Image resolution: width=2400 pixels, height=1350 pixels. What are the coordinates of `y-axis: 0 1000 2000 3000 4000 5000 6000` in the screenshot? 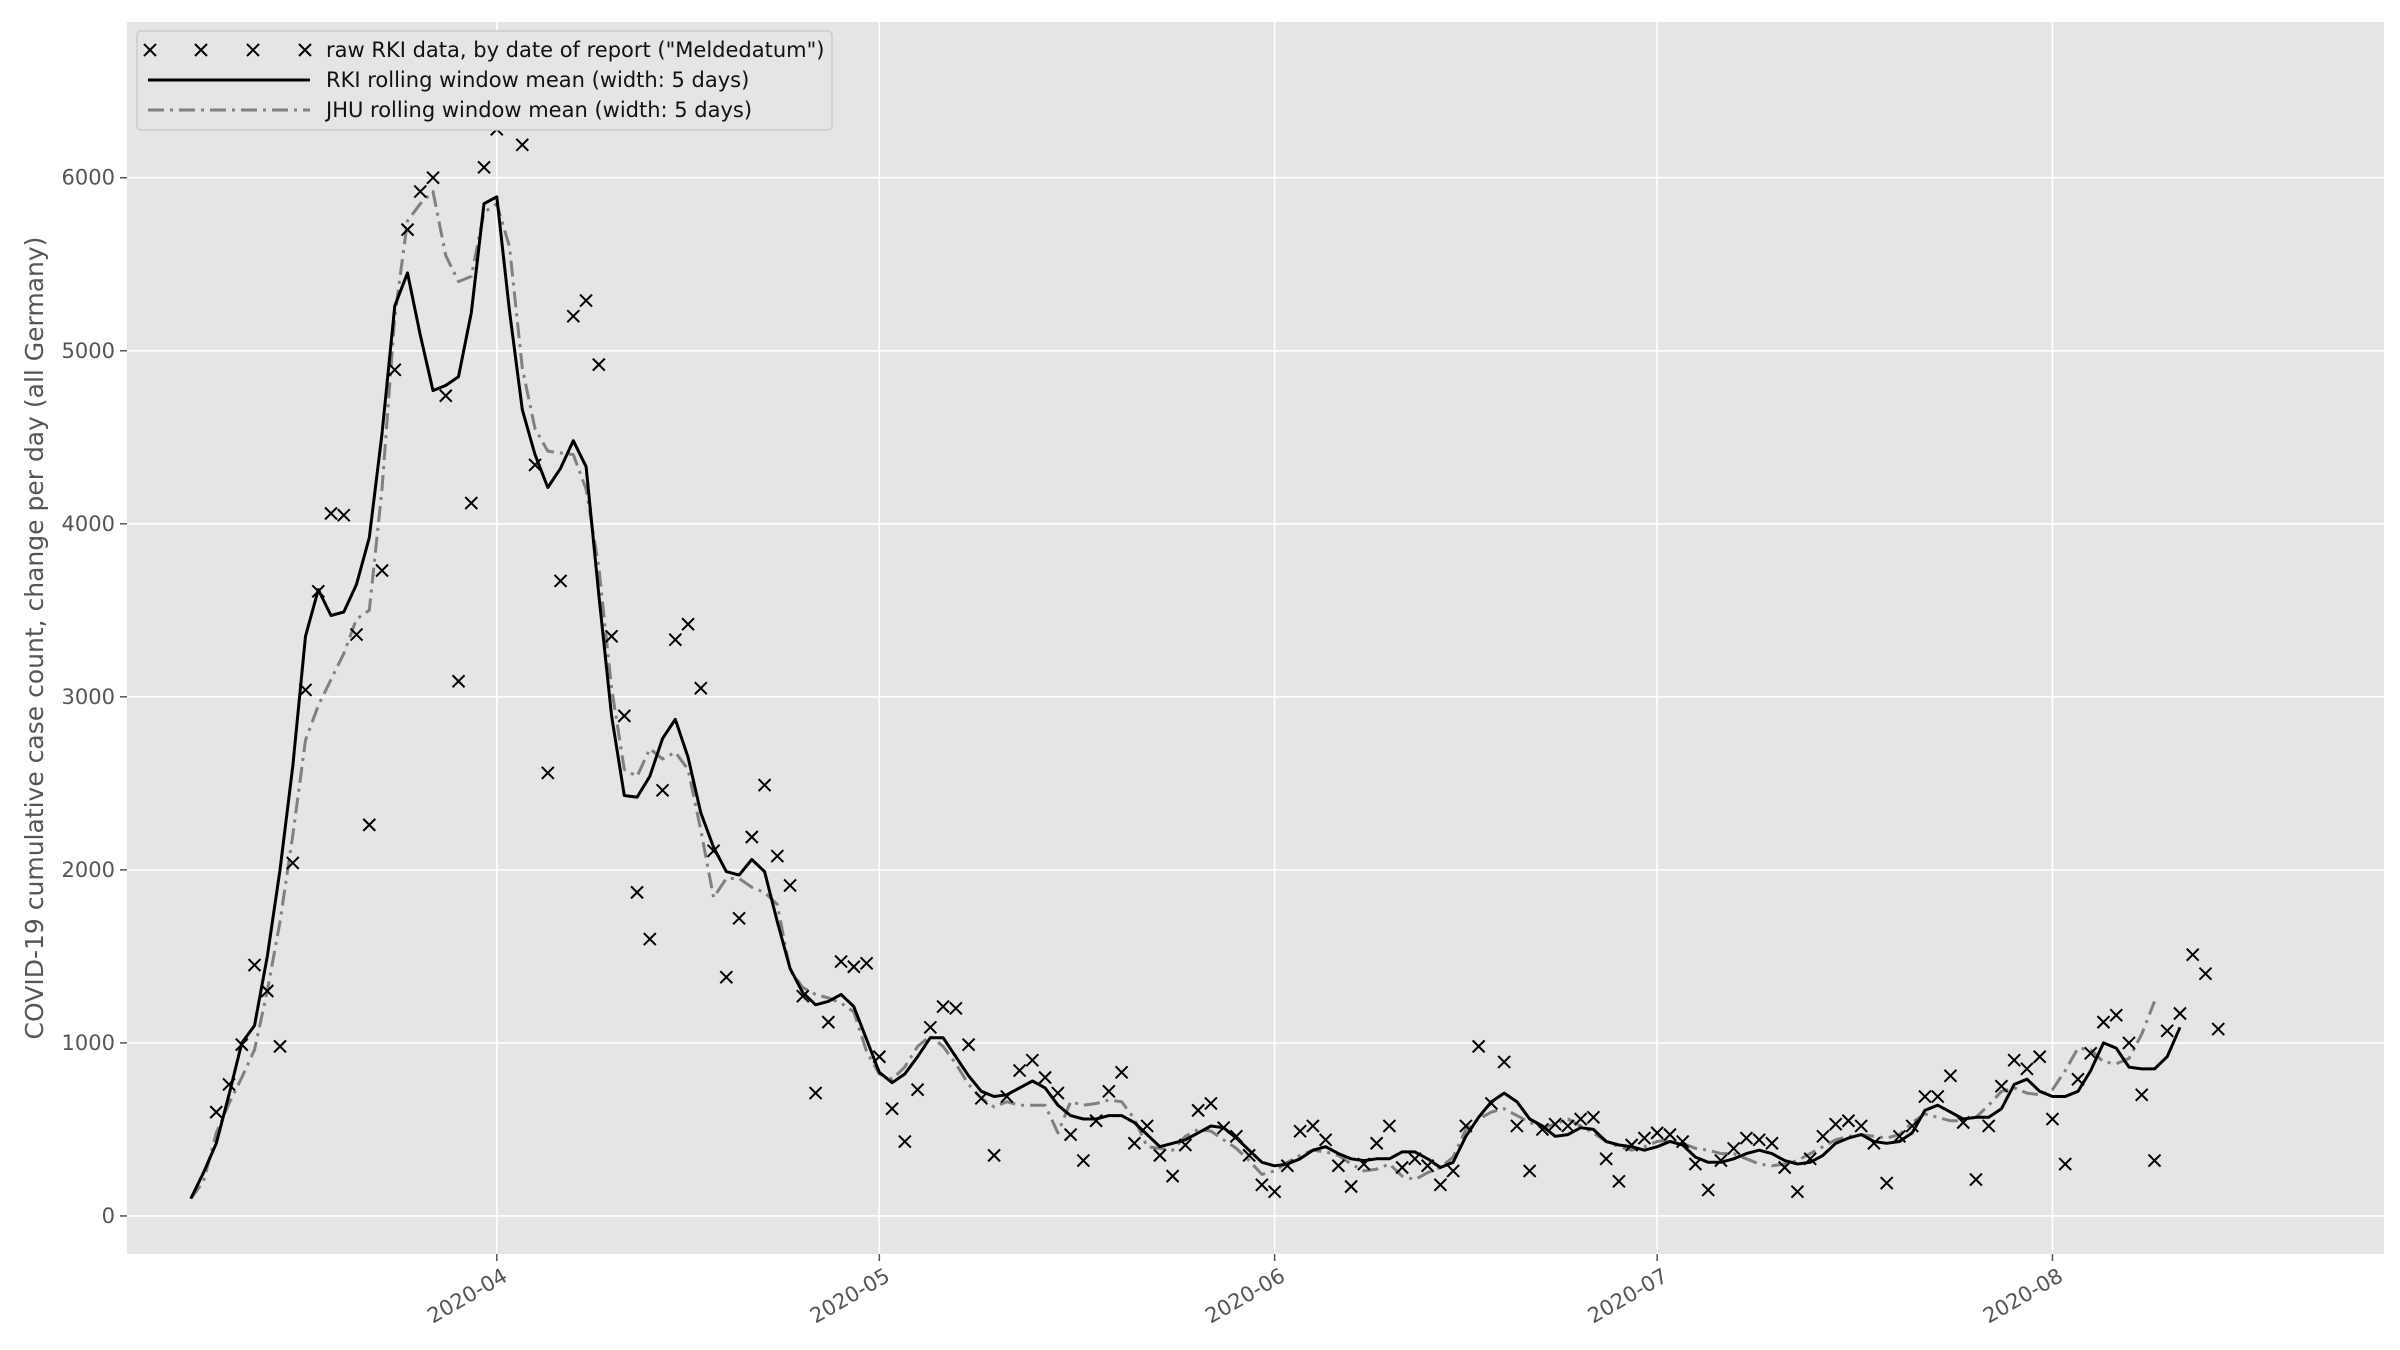 It's located at (94, 697).